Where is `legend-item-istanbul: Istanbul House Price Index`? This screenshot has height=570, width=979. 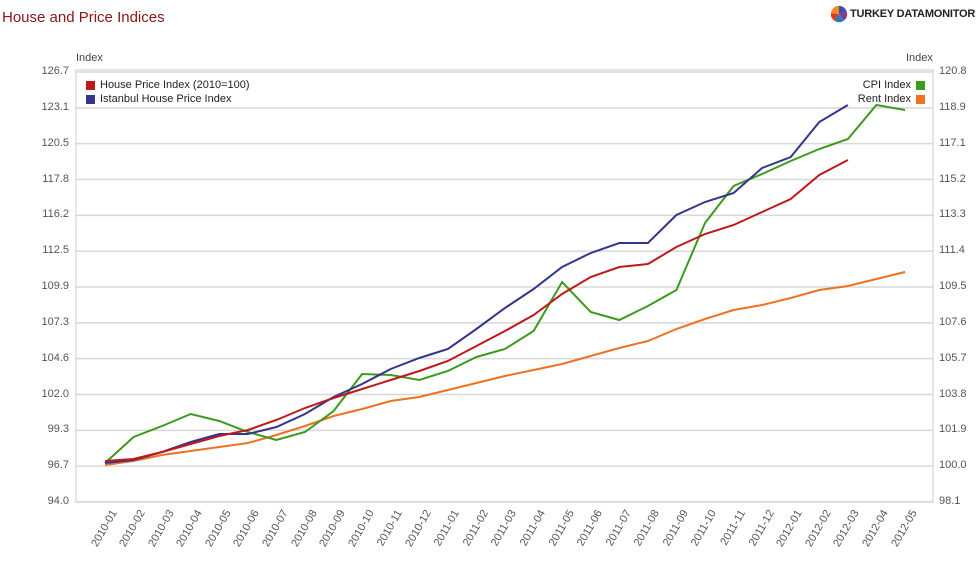
legend-item-istanbul: Istanbul House Price Index is located at coordinates (168, 99).